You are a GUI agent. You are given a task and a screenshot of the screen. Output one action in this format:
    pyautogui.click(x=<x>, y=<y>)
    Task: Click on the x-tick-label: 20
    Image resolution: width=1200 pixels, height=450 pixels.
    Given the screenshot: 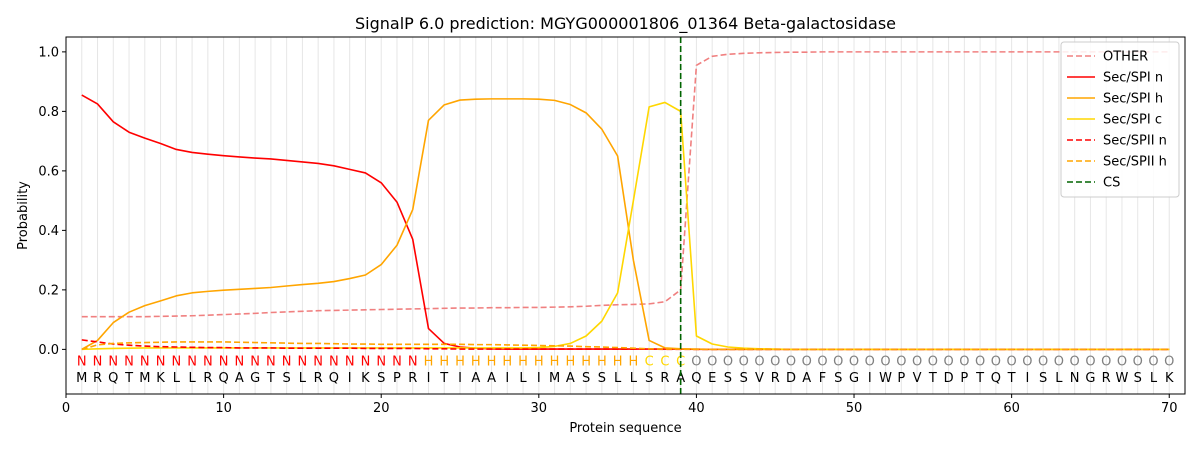 What is the action you would take?
    pyautogui.click(x=381, y=408)
    